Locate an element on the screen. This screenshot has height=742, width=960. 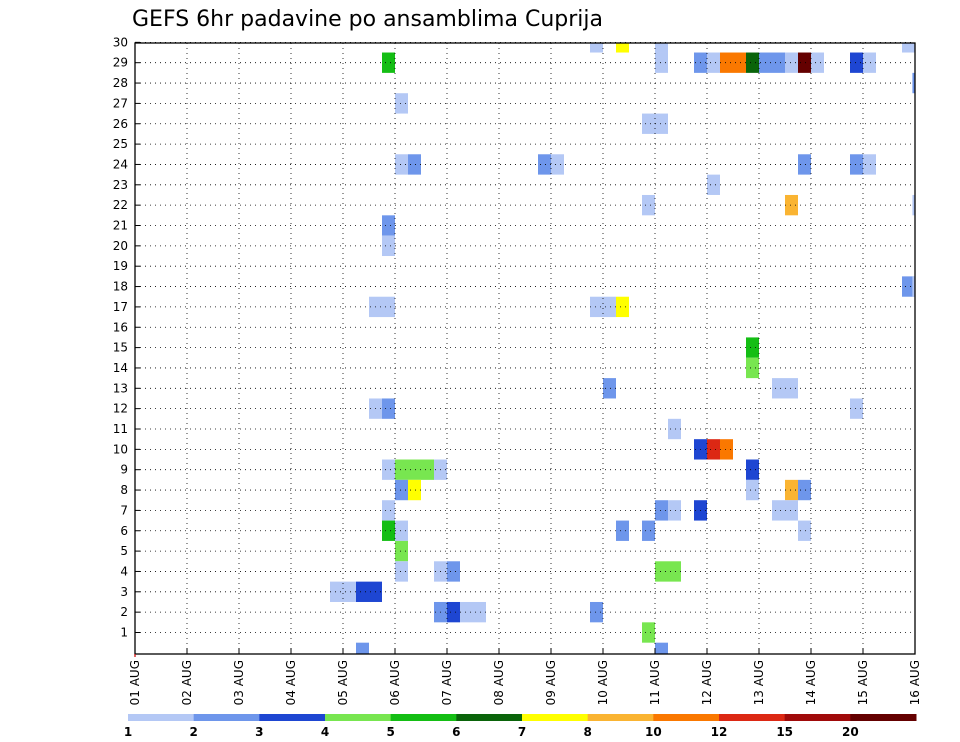
x-tick-label: 09 AUG is located at coordinates (551, 682).